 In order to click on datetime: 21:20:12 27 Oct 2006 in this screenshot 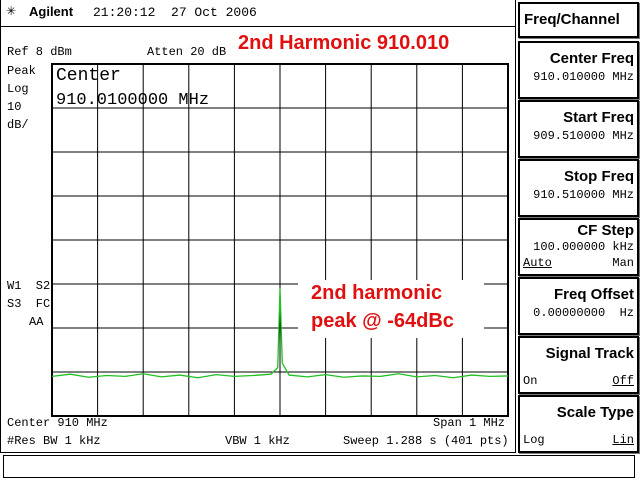, I will do `click(175, 12)`.